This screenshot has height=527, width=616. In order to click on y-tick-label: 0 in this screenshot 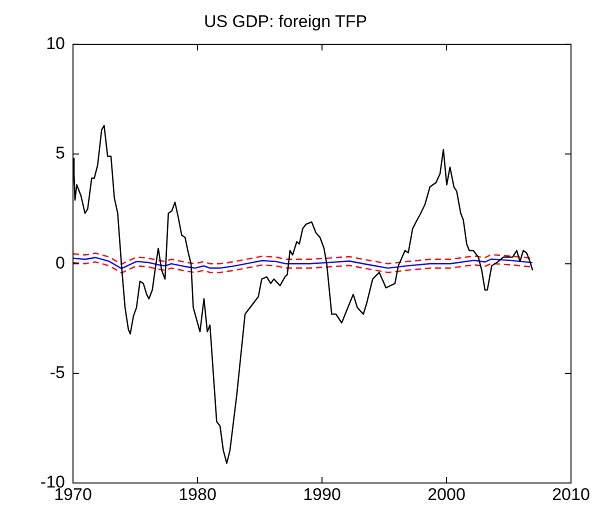, I will do `click(60, 262)`.